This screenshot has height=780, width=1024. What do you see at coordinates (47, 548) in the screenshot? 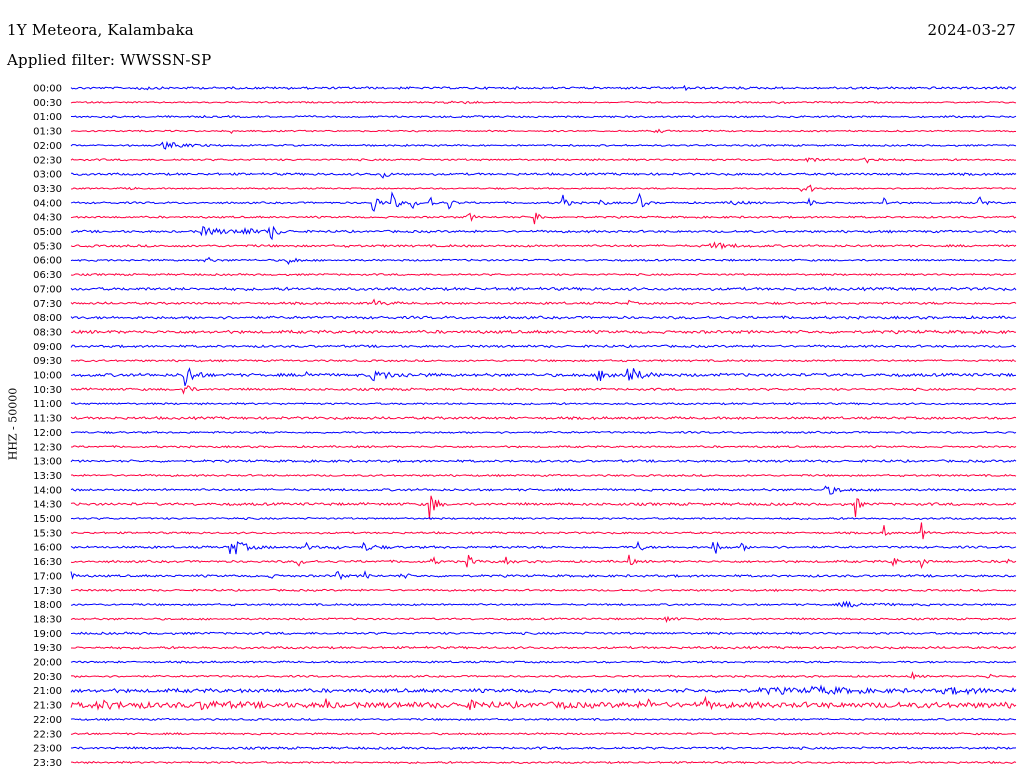
I see `row-time-label: 16:00` at bounding box center [47, 548].